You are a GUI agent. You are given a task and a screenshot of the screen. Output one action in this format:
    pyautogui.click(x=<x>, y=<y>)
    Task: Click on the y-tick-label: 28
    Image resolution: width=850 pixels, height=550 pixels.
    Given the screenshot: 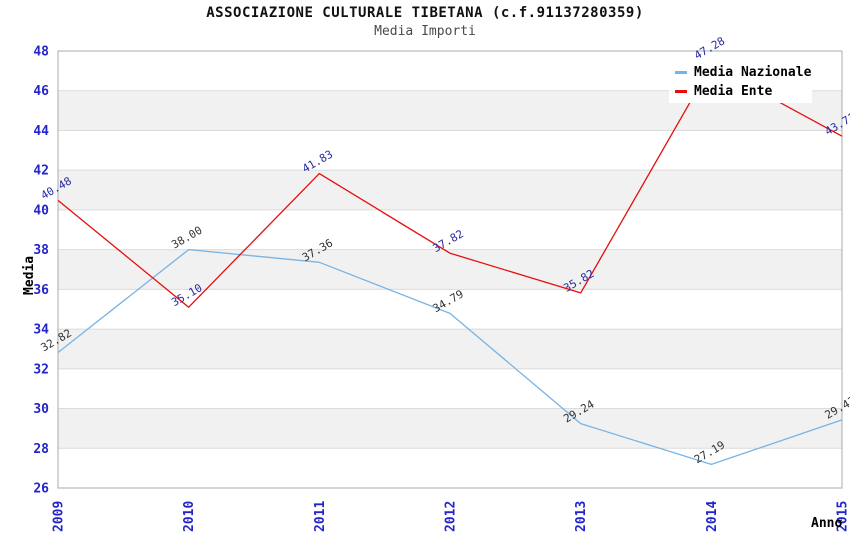 What is the action you would take?
    pyautogui.click(x=41, y=449)
    